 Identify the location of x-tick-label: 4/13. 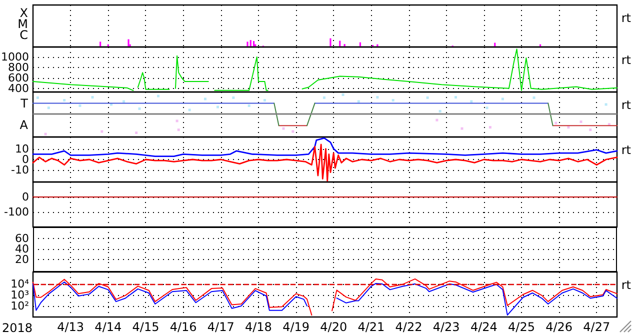
(70, 327).